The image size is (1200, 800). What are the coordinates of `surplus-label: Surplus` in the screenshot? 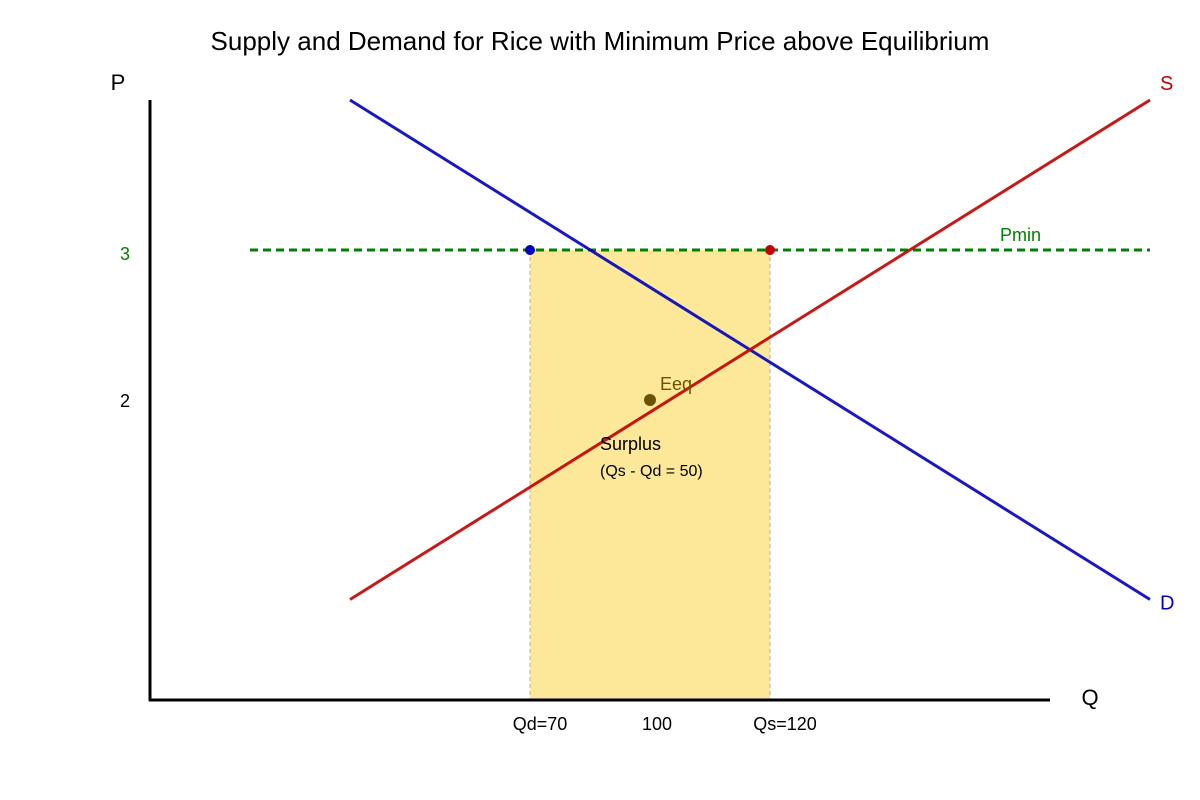 It's located at (630, 444).